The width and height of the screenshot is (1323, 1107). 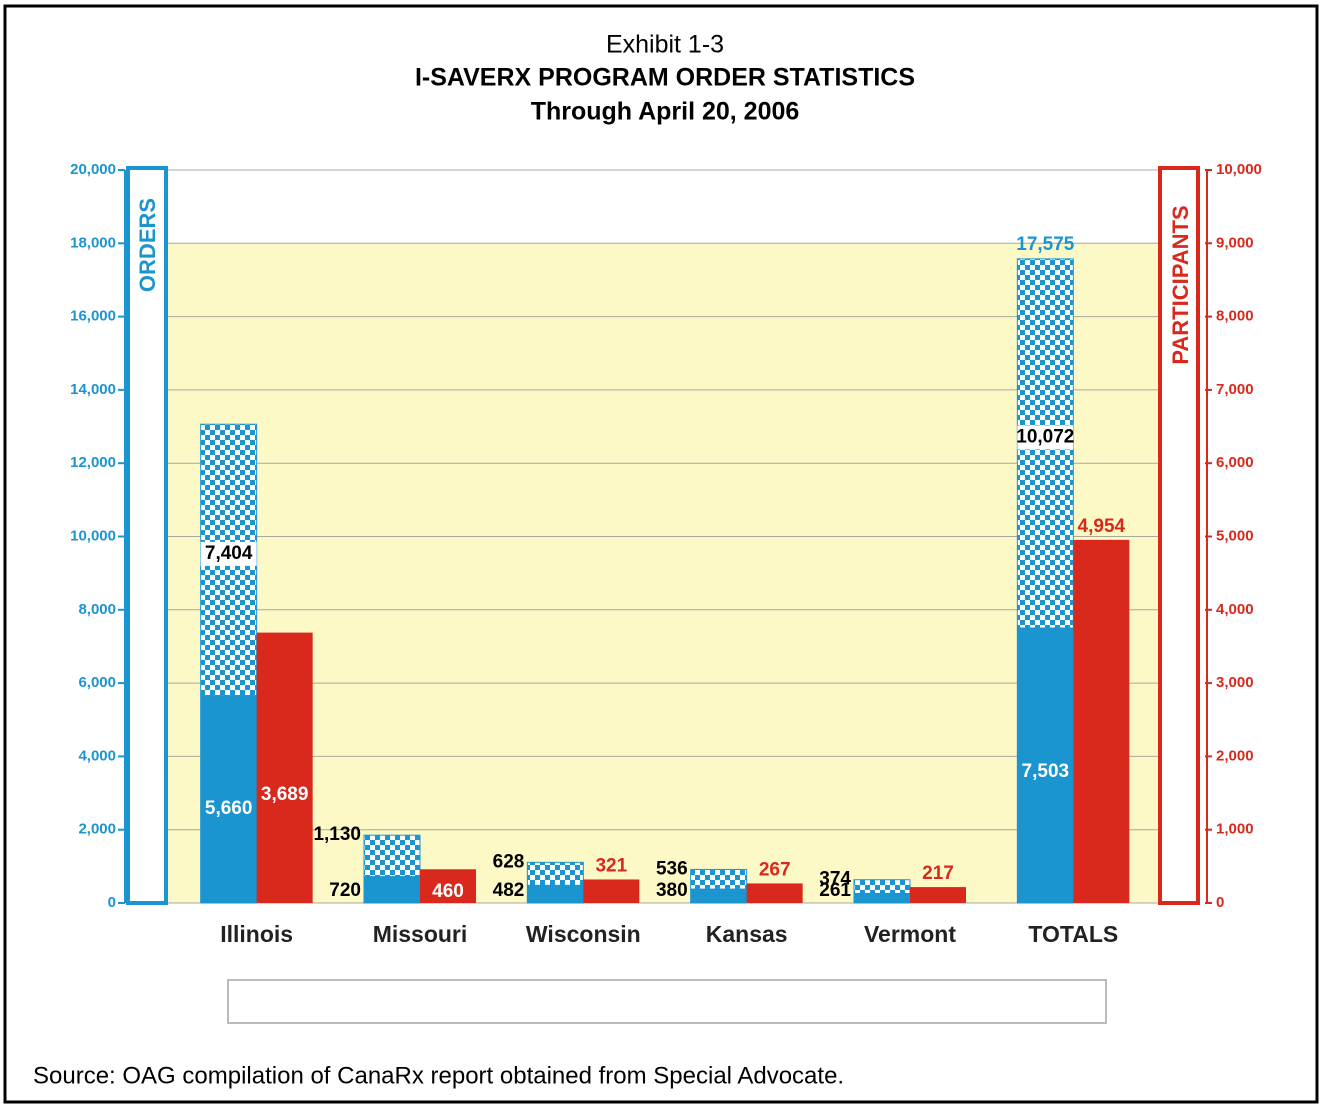 What do you see at coordinates (665, 78) in the screenshot?
I see `chart-subtitle: I-SAVERX PROGRAM ORDER STATISTICS` at bounding box center [665, 78].